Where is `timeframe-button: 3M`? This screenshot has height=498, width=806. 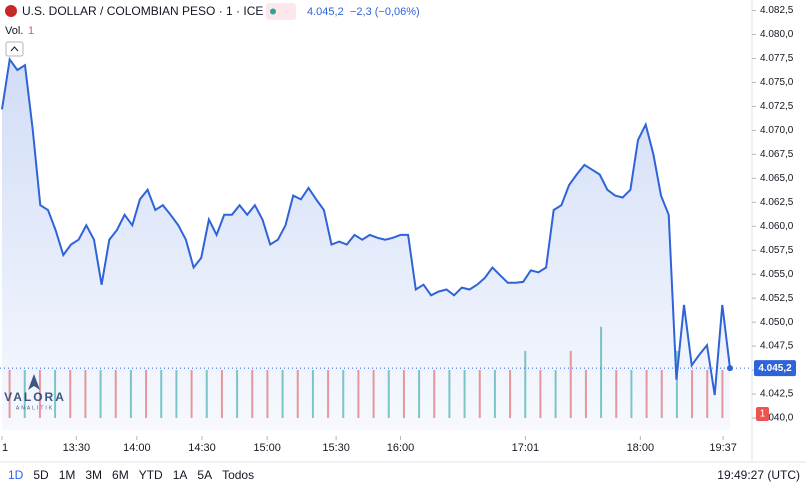 timeframe-button: 3M is located at coordinates (93, 475).